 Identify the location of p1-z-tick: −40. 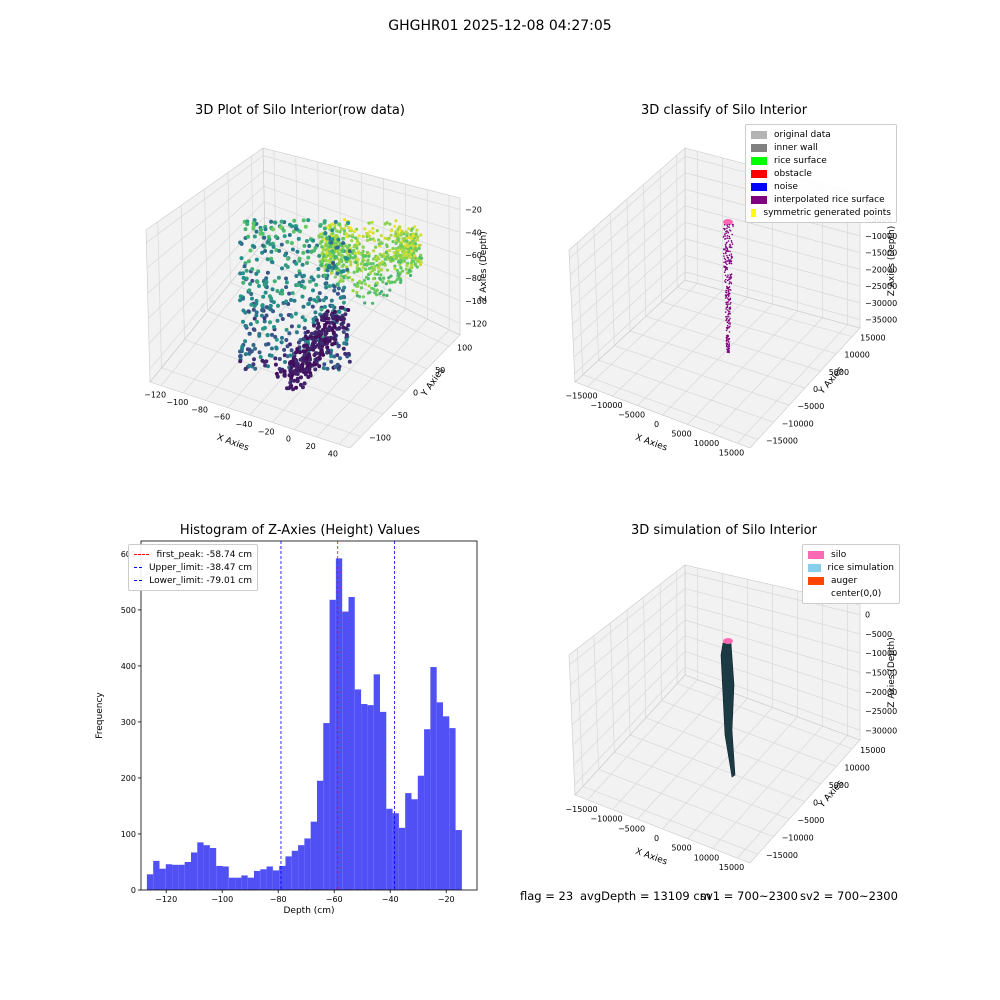
(473, 232).